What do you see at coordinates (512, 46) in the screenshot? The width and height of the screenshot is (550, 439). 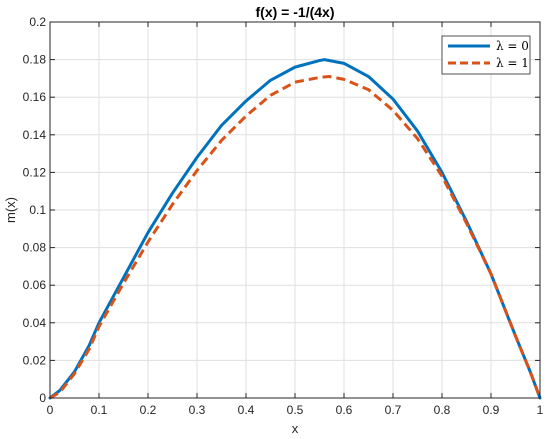 I see `legend-label-series-1: λ = 0` at bounding box center [512, 46].